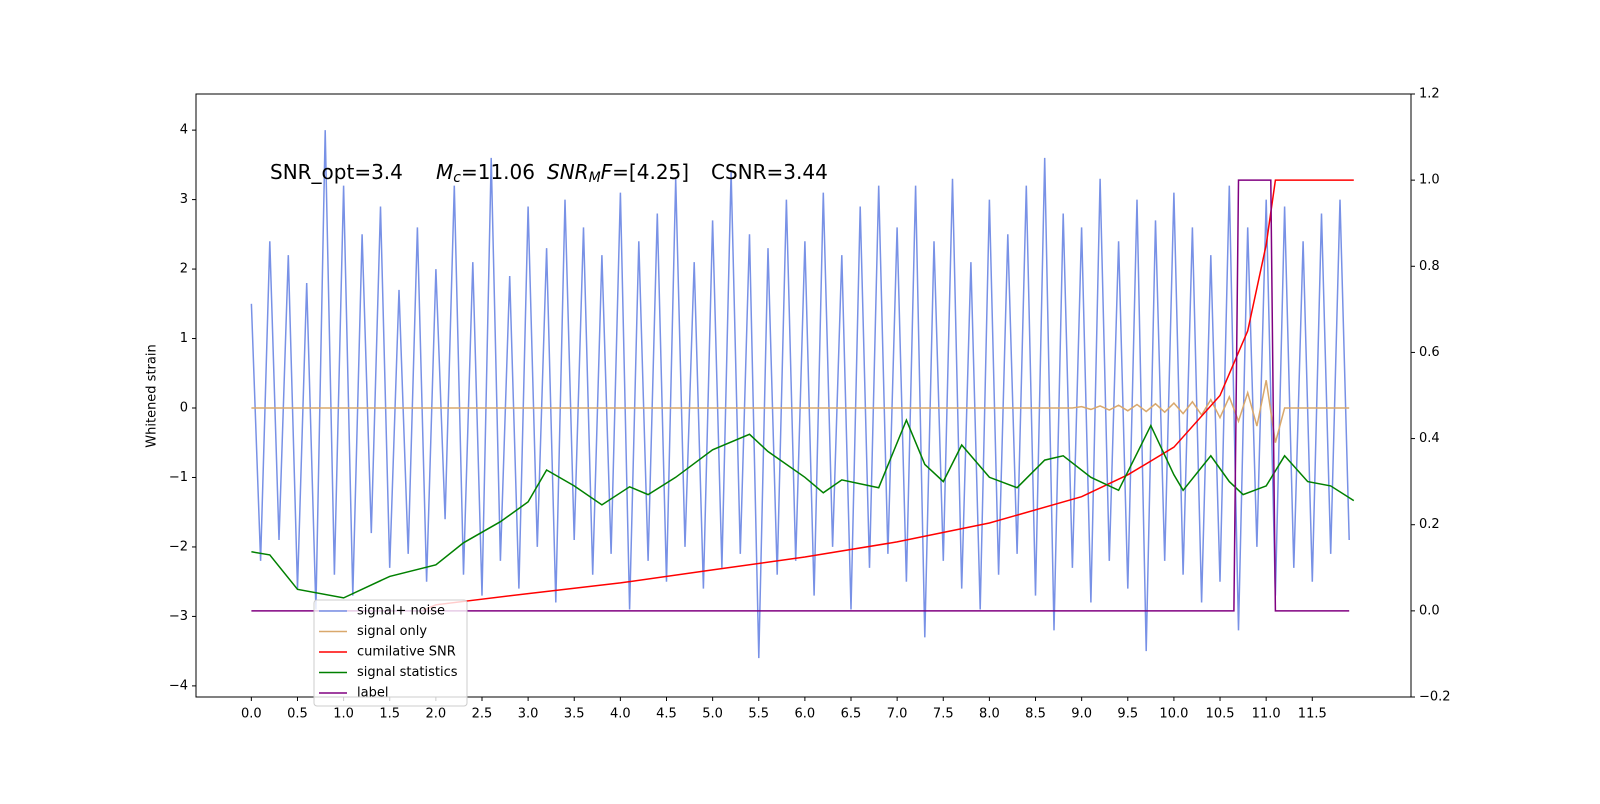 This screenshot has width=1600, height=804. Describe the element at coordinates (1173, 714) in the screenshot. I see `x-tick-label: 10.0` at that location.